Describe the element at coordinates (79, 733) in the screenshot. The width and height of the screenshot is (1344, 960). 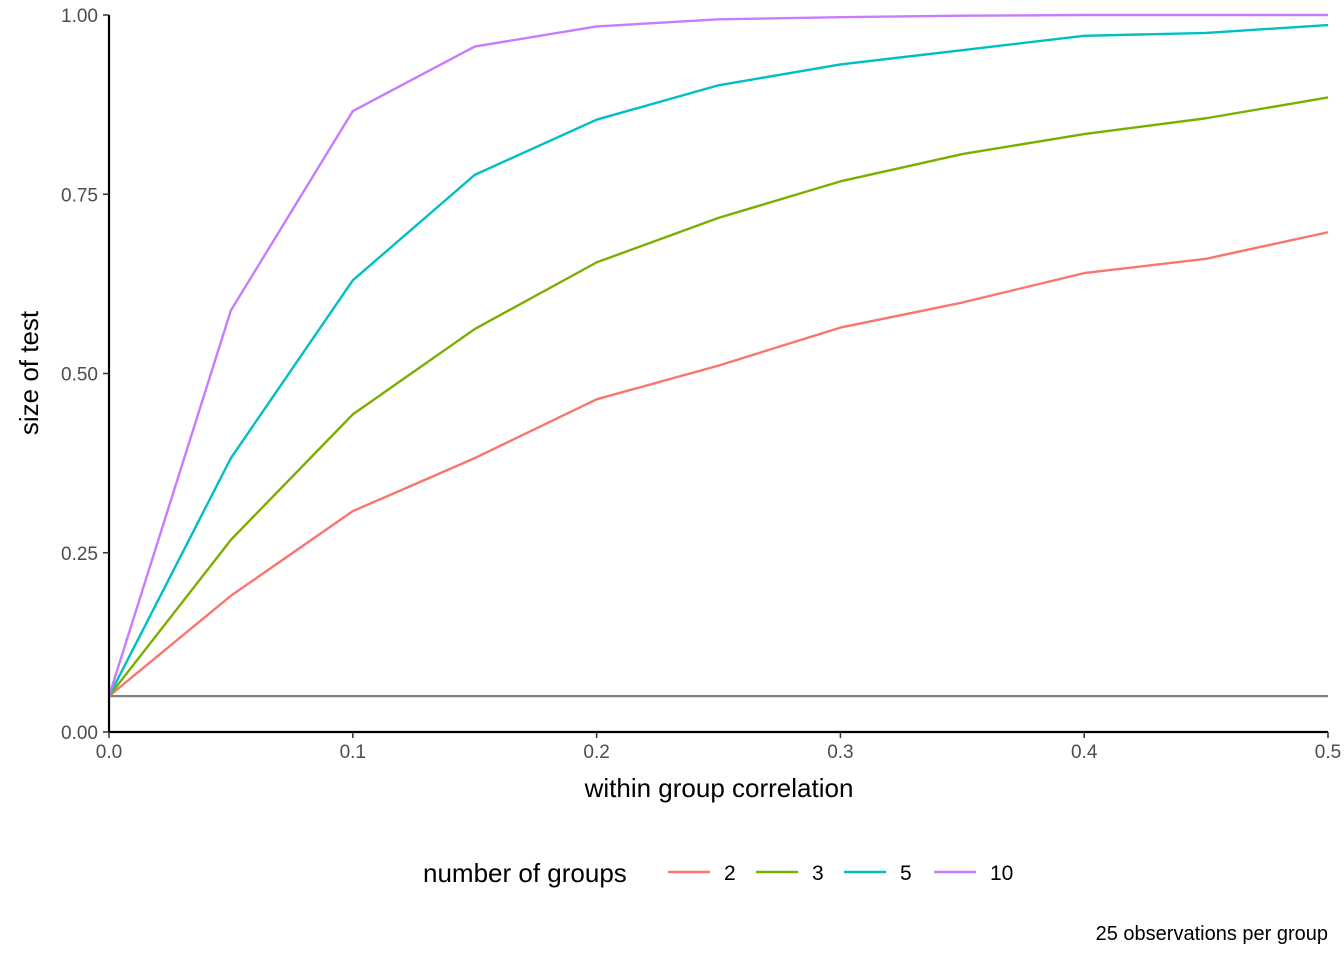
I see `y-tick-label: 0.00` at that location.